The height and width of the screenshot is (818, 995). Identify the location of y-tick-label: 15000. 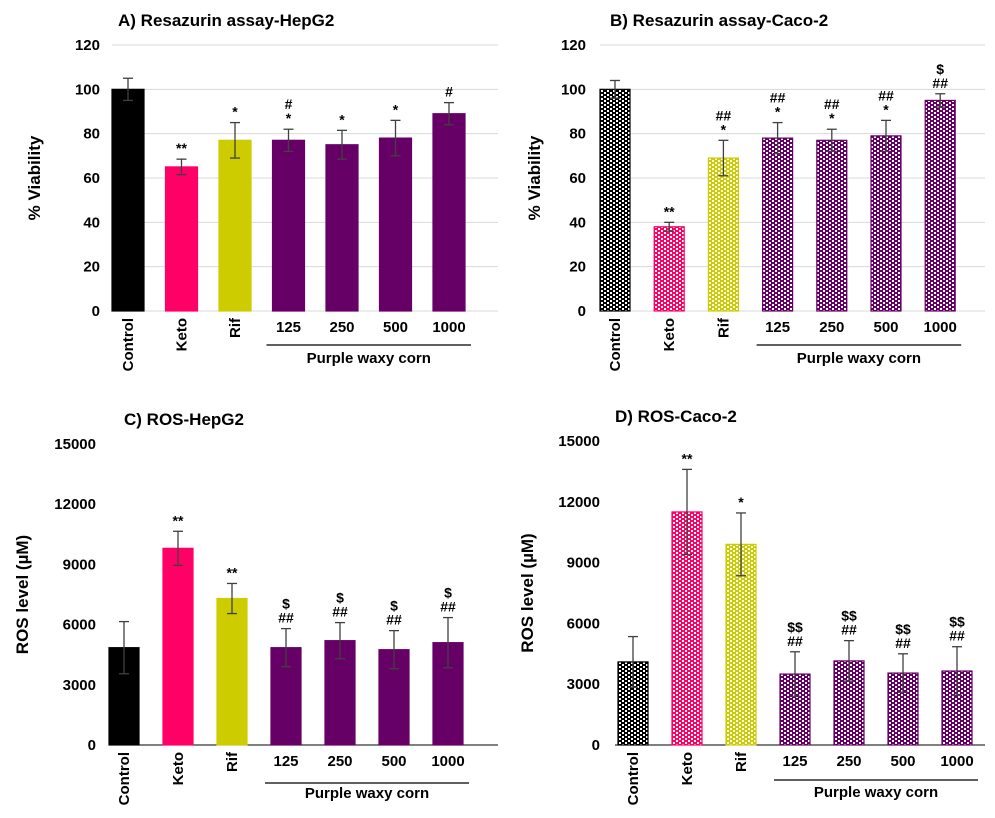
(75, 444).